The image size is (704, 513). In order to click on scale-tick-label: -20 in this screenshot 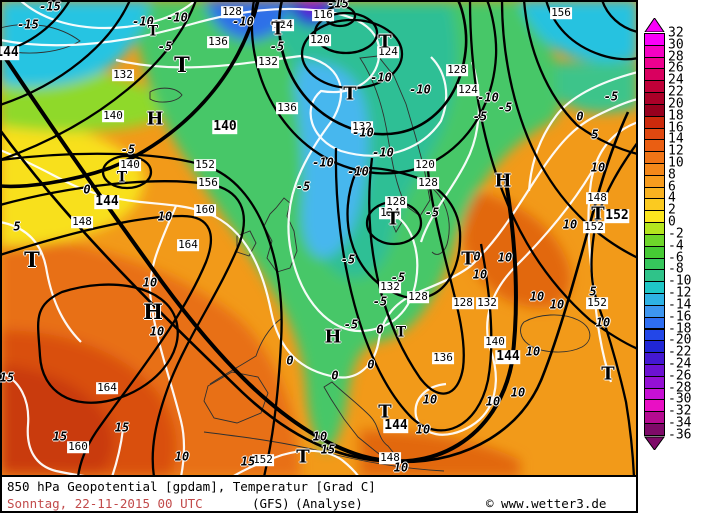, I will do `click(680, 340)`.